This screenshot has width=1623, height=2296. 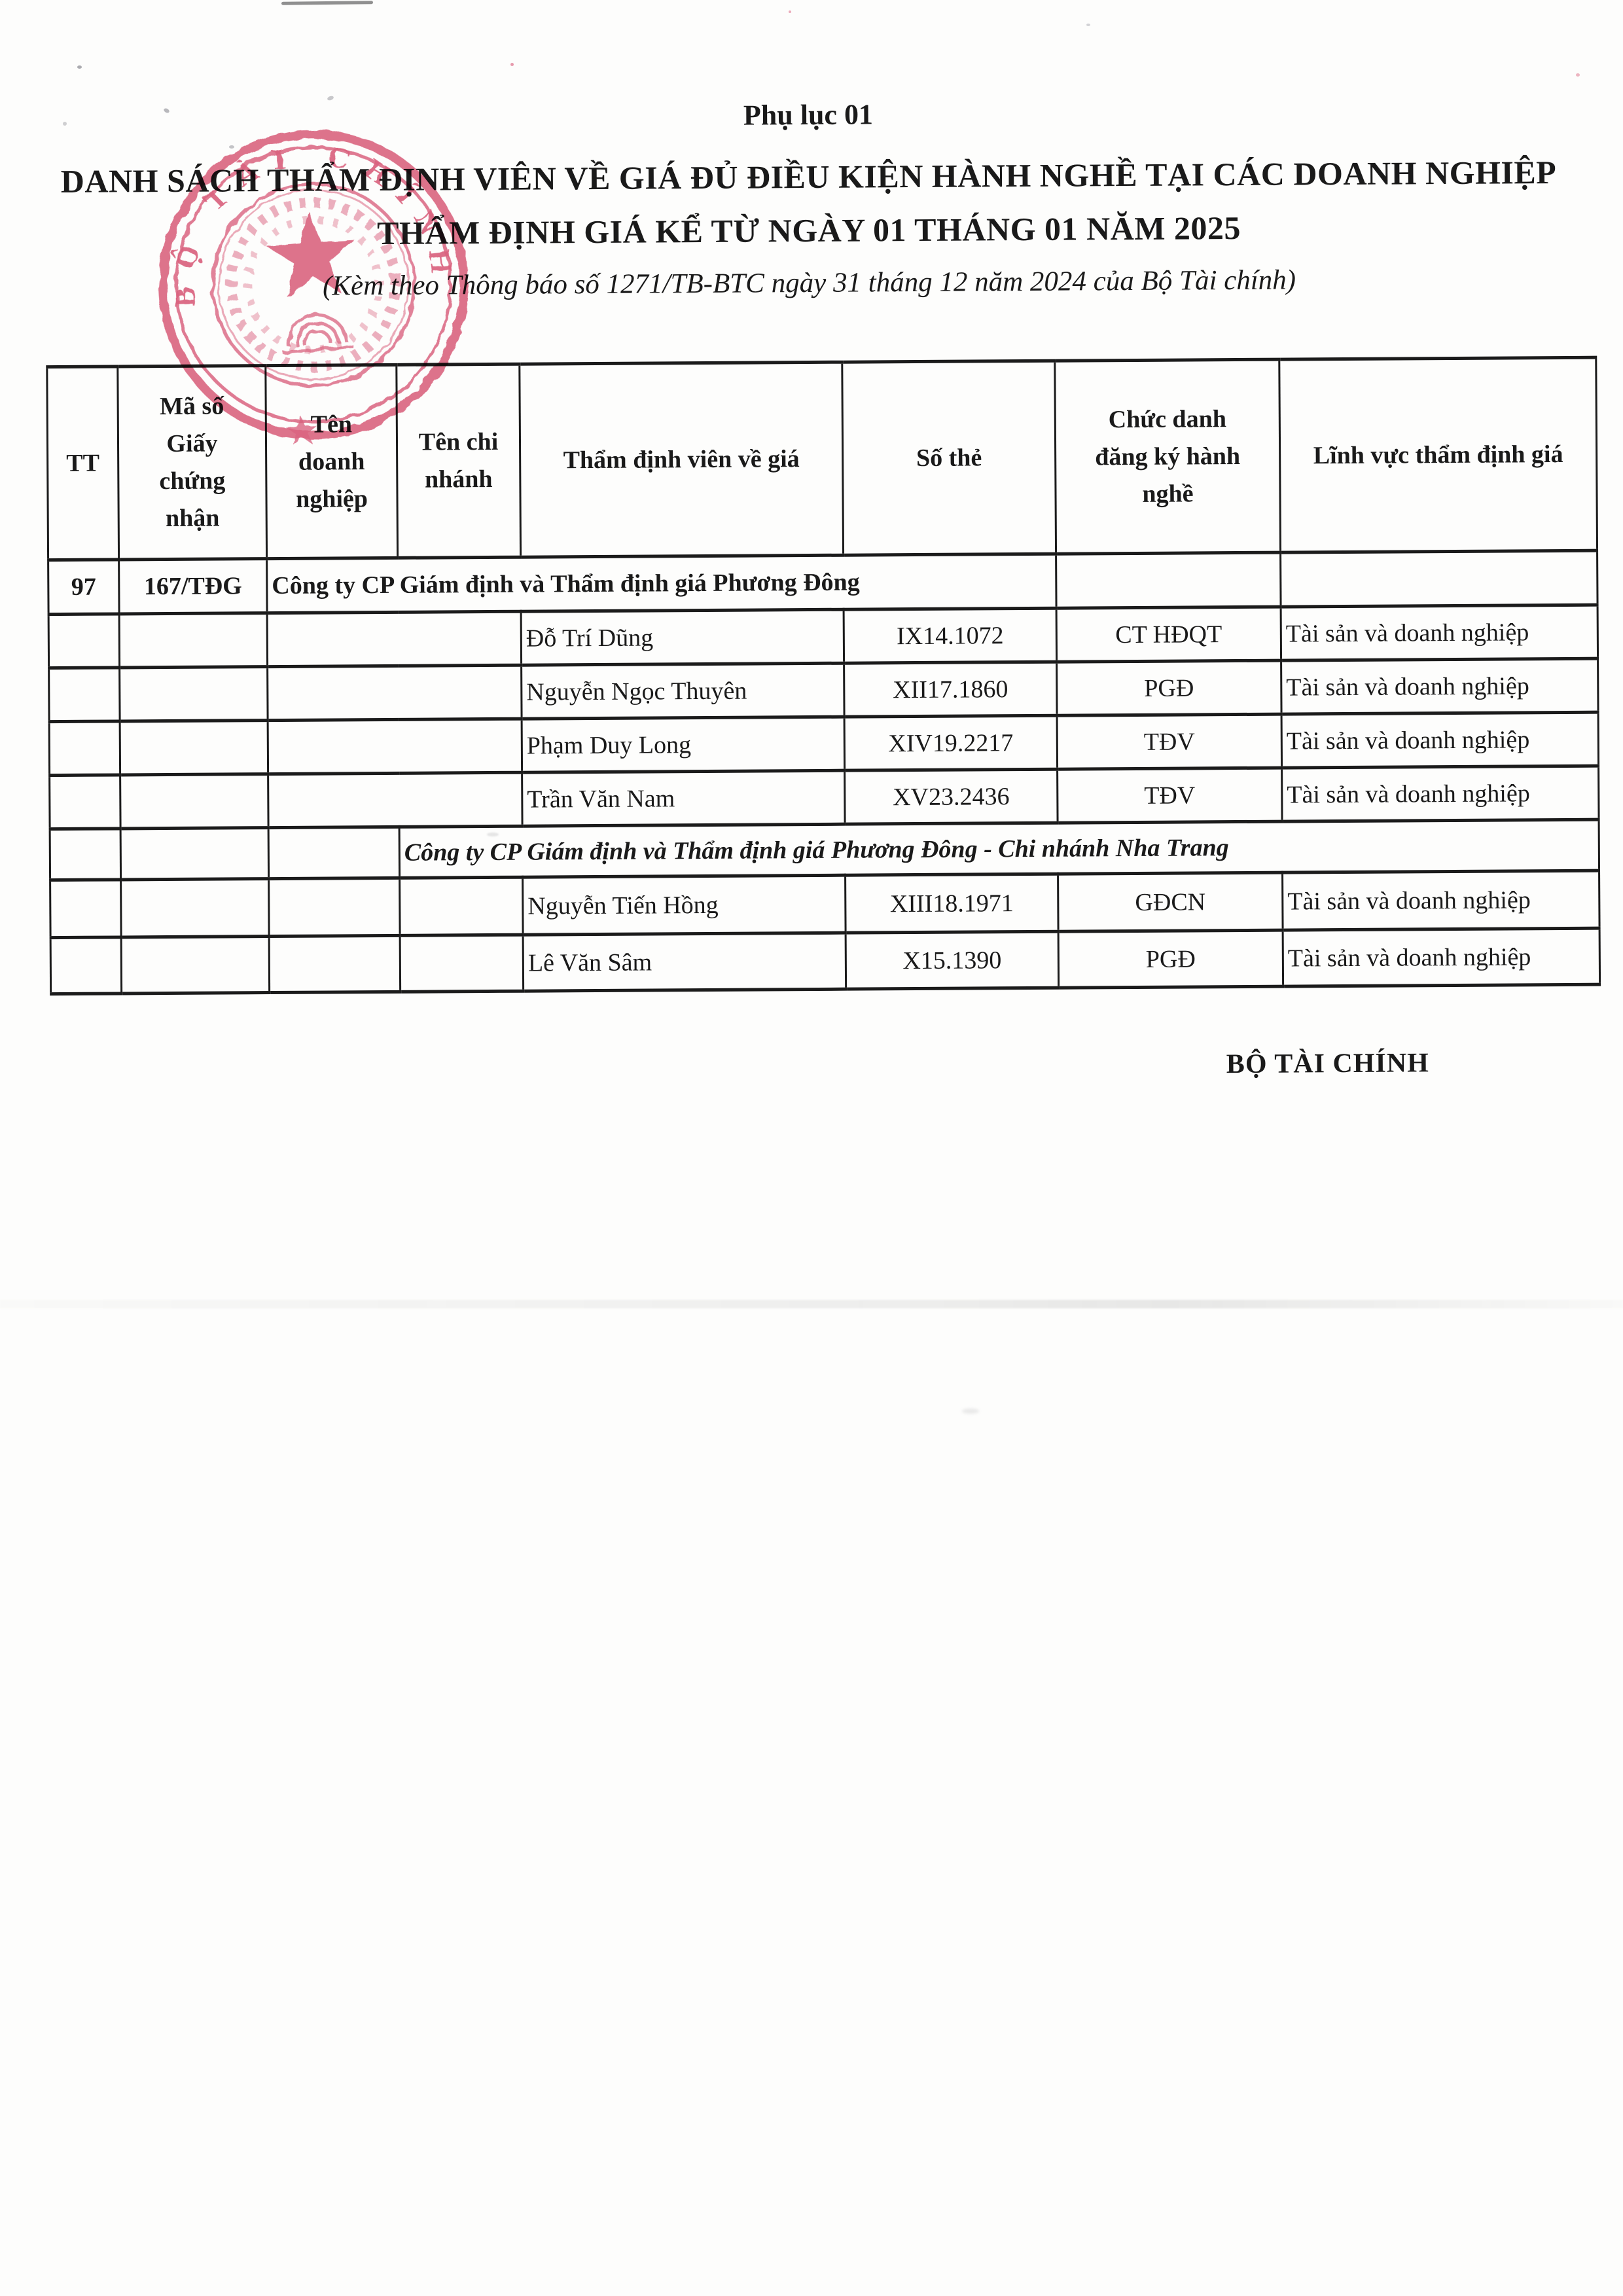 What do you see at coordinates (682, 637) in the screenshot?
I see `cell-appraiser-name: Đỗ Trí Dũng` at bounding box center [682, 637].